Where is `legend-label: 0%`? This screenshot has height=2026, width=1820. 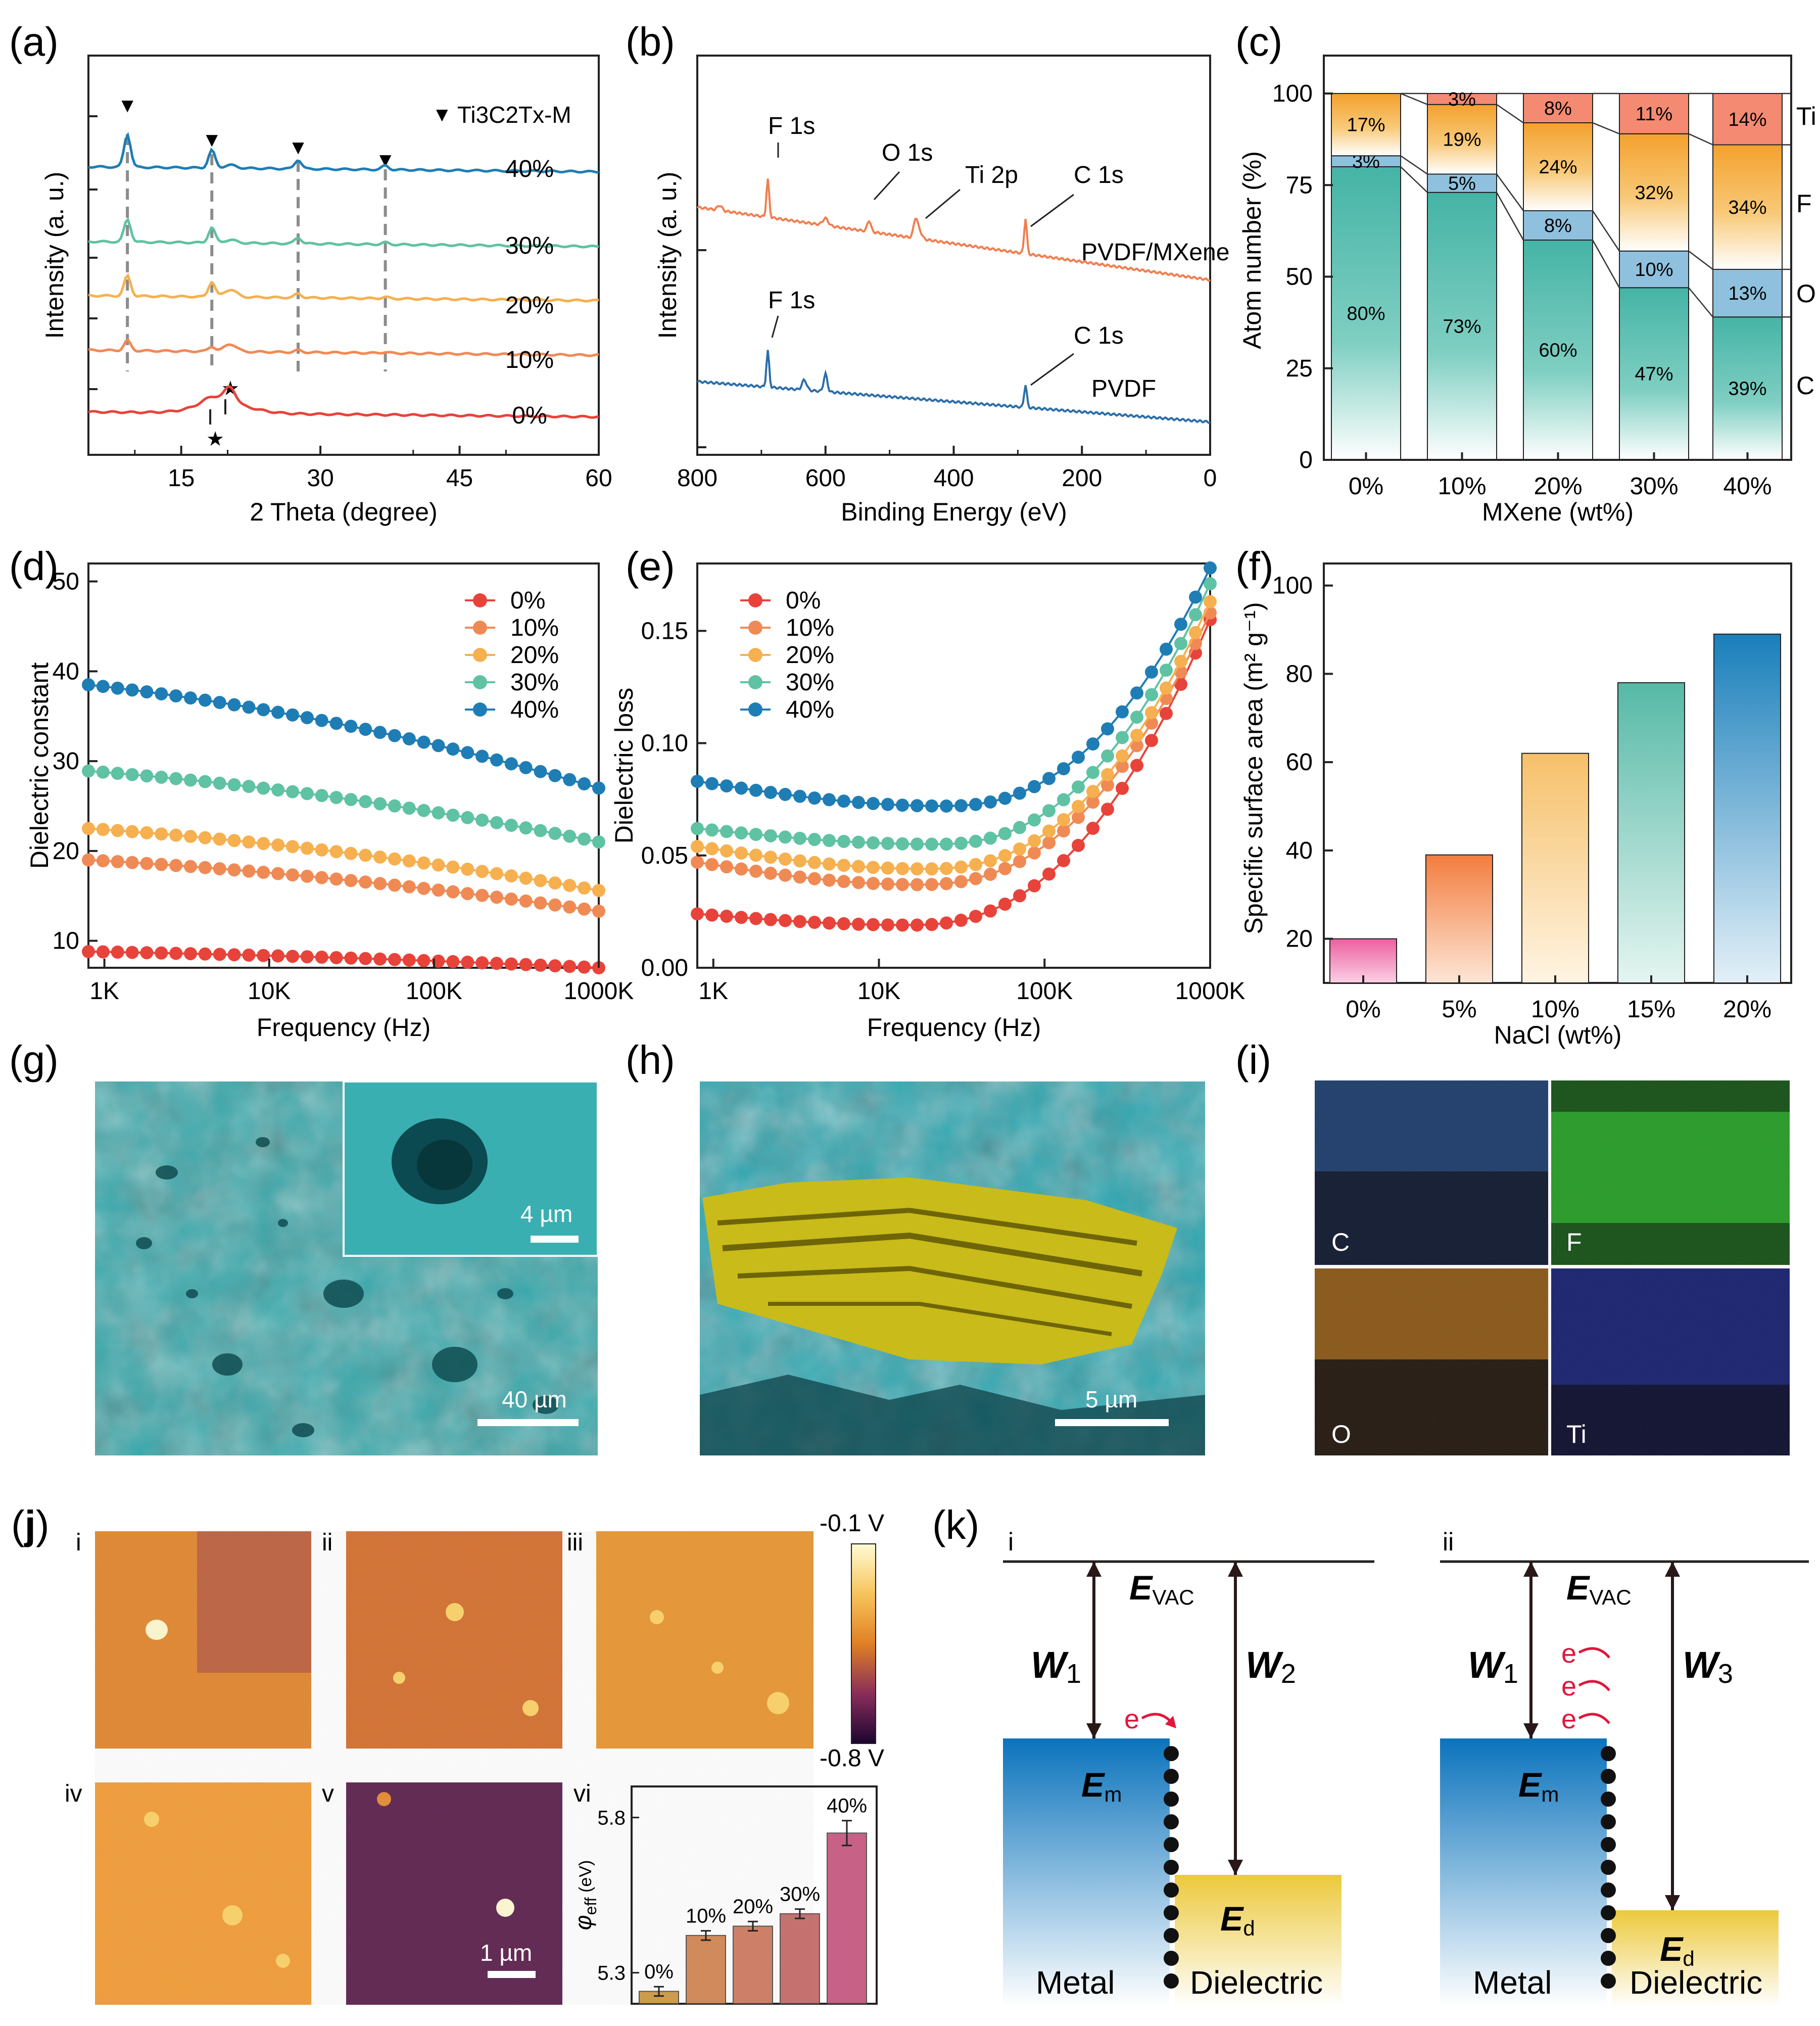
legend-label: 0% is located at coordinates (804, 600).